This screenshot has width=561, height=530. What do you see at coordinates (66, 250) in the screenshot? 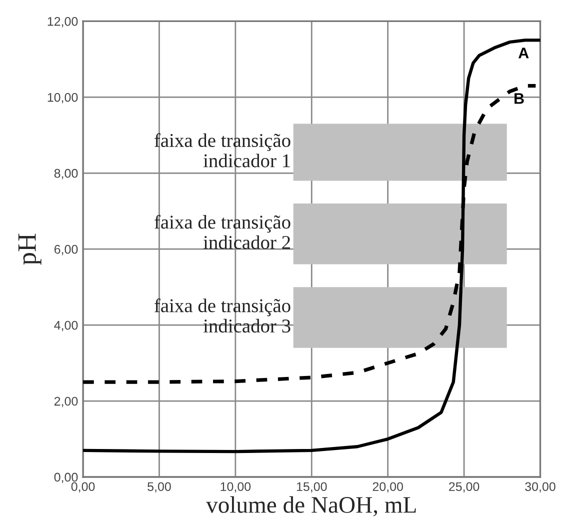
I see `y-tick-label: 6,00` at bounding box center [66, 250].